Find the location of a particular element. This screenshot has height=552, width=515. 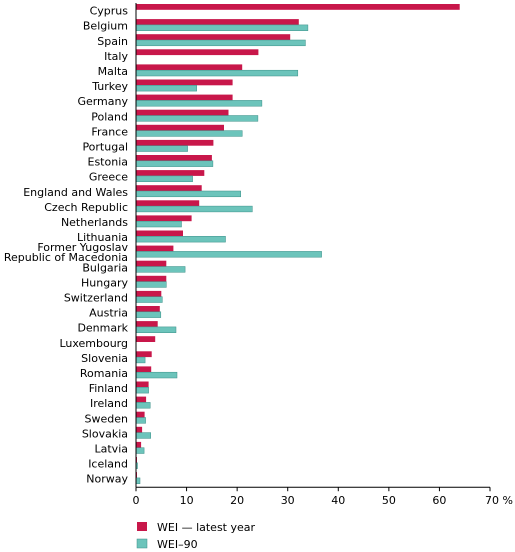

bar-turkey-wei-latest is located at coordinates (184, 82).